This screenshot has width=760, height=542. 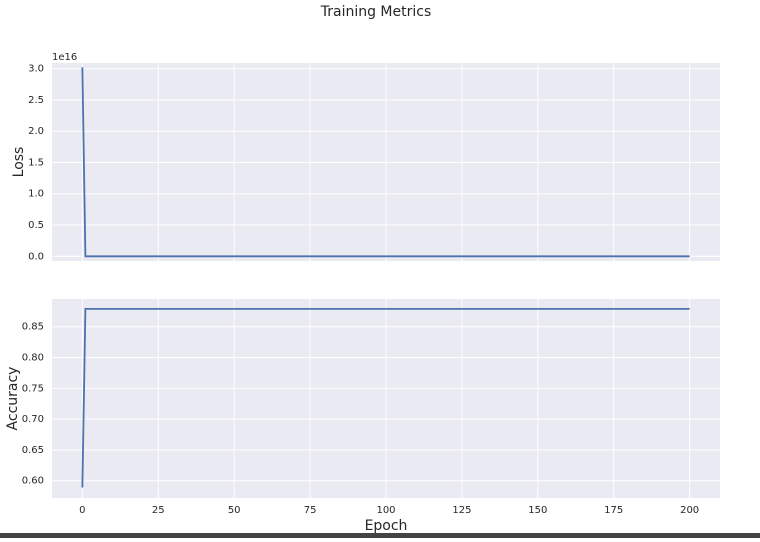 I want to click on y-tick-label: 2.0, so click(x=36, y=131).